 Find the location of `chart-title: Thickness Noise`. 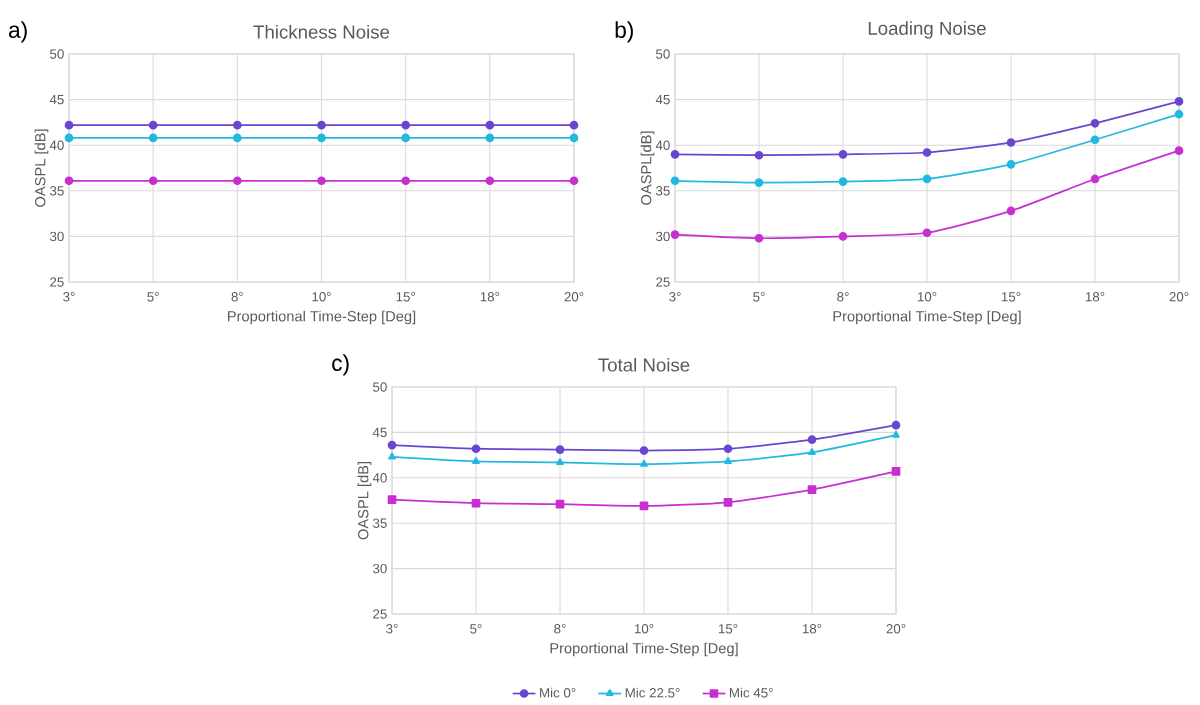

chart-title: Thickness Noise is located at coordinates (321, 32).